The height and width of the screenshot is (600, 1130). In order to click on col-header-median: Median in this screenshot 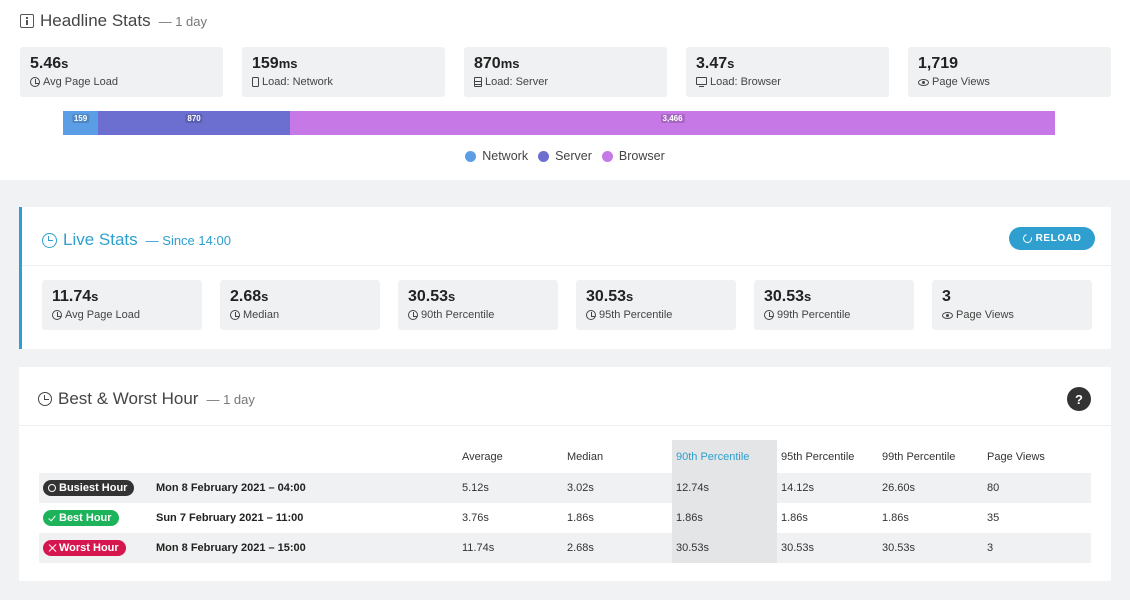, I will do `click(585, 456)`.